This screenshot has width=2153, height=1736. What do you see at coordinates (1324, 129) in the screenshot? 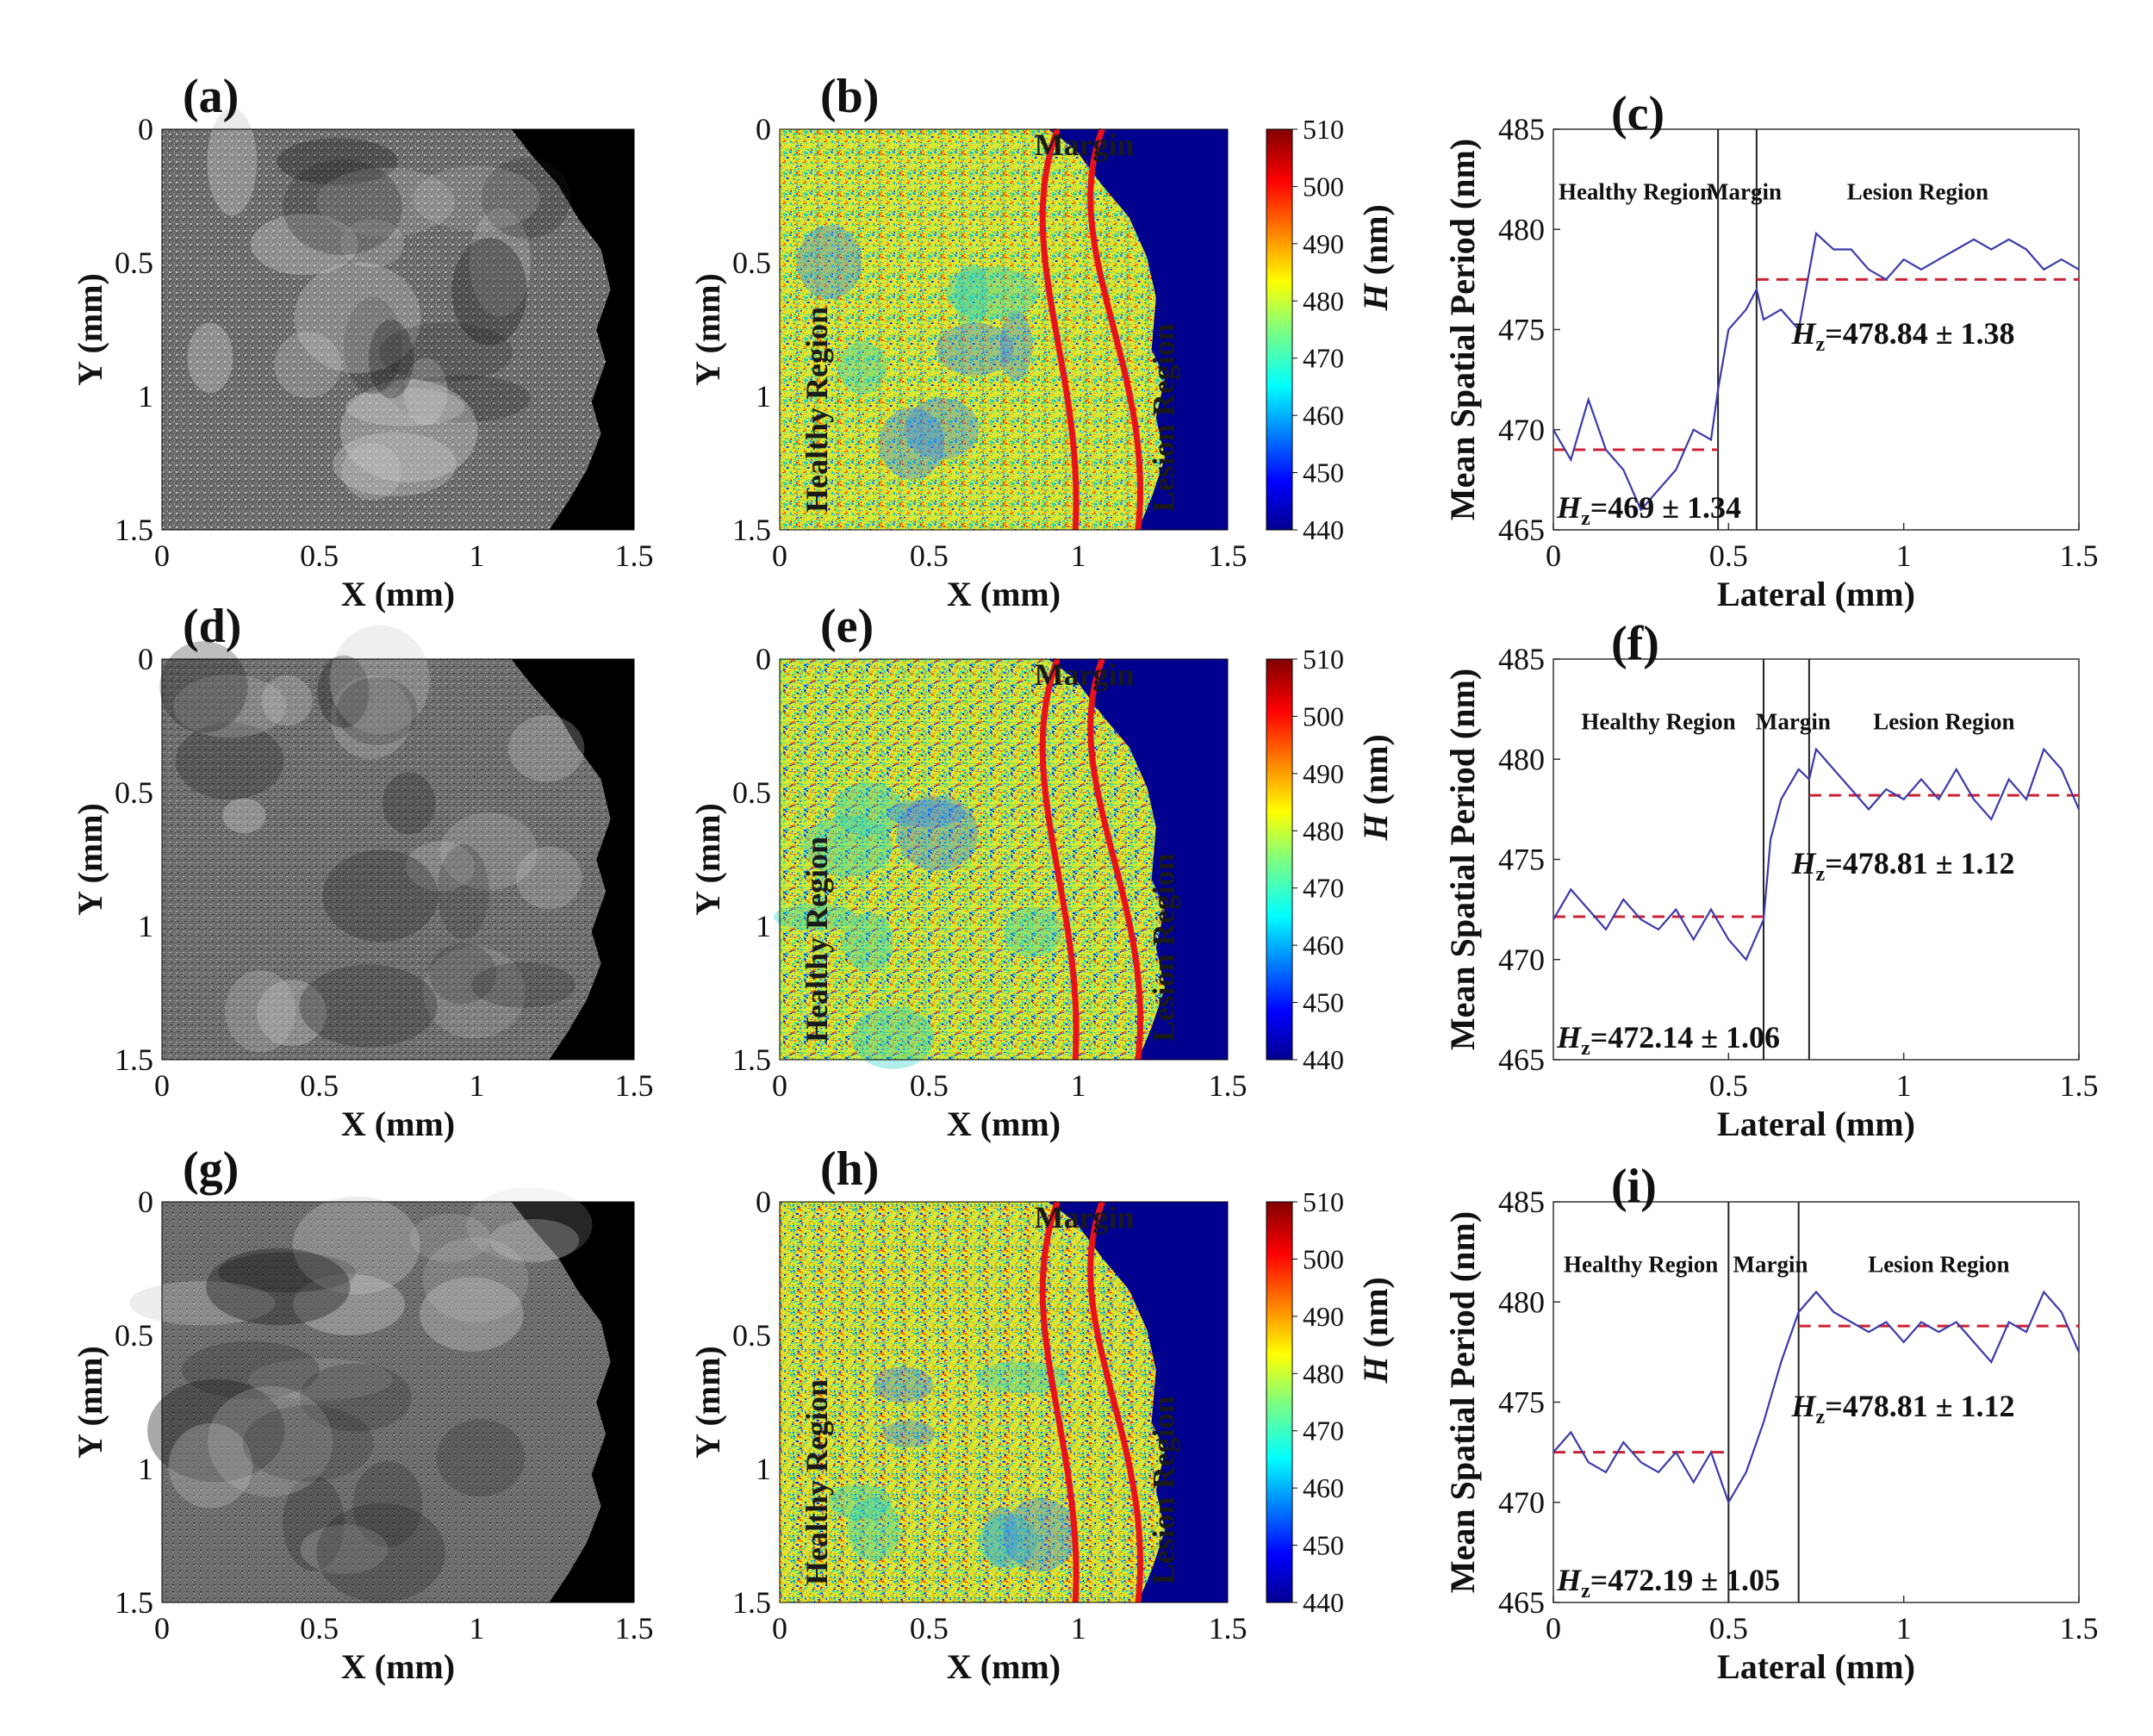
I see `colorbar-tick-label: 510` at bounding box center [1324, 129].